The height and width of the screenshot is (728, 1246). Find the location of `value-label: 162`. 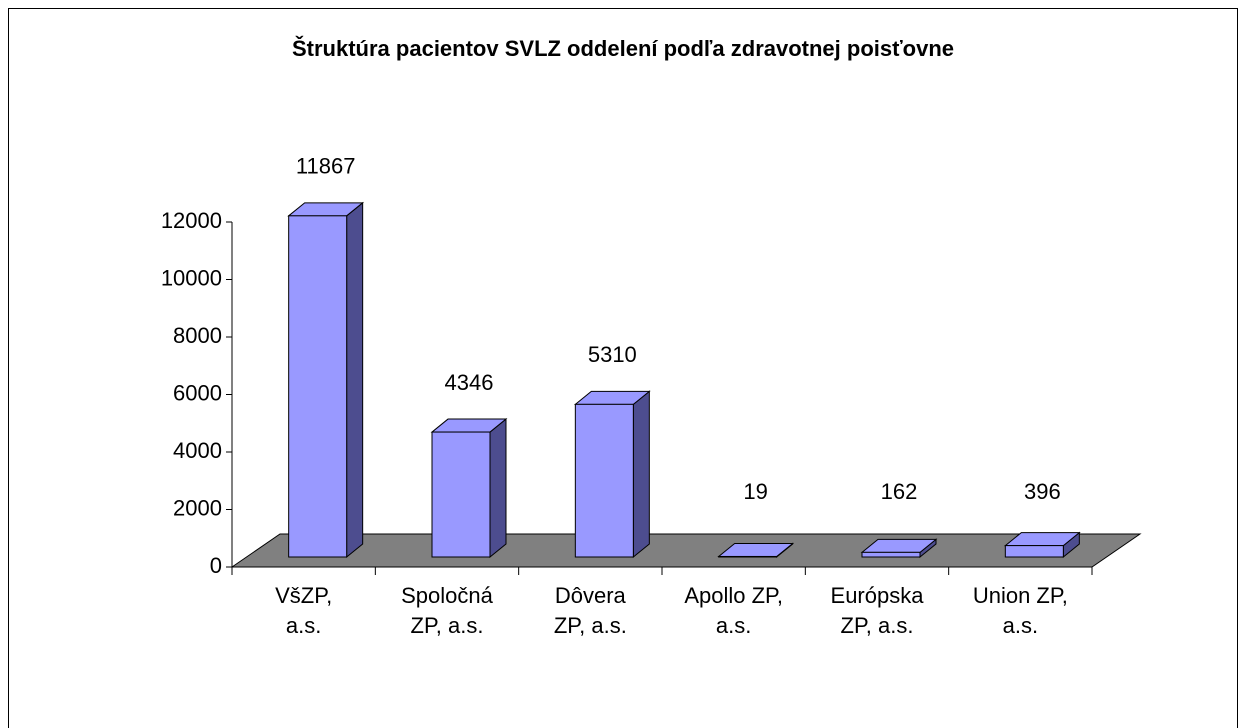

value-label: 162 is located at coordinates (899, 491).